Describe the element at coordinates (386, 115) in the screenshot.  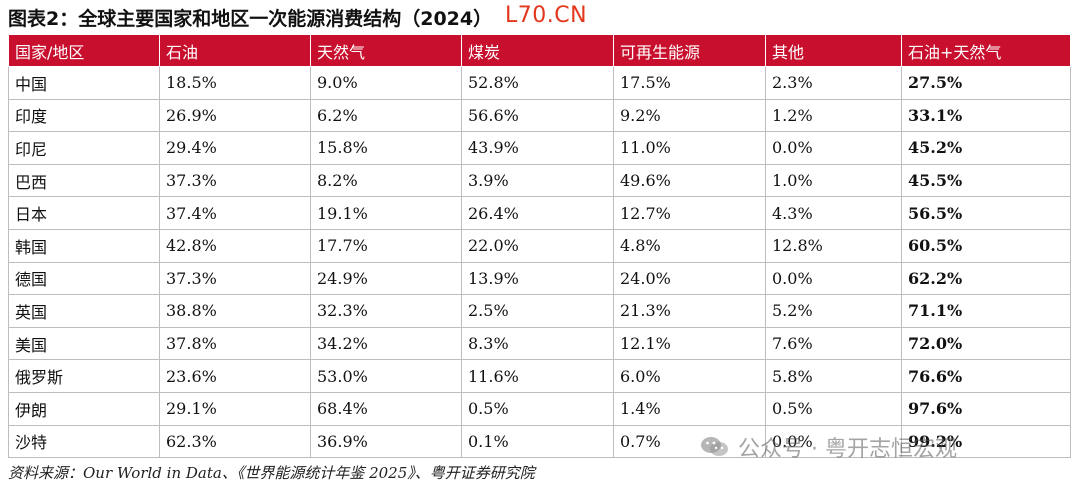
I see `value-cell: 6.2%` at that location.